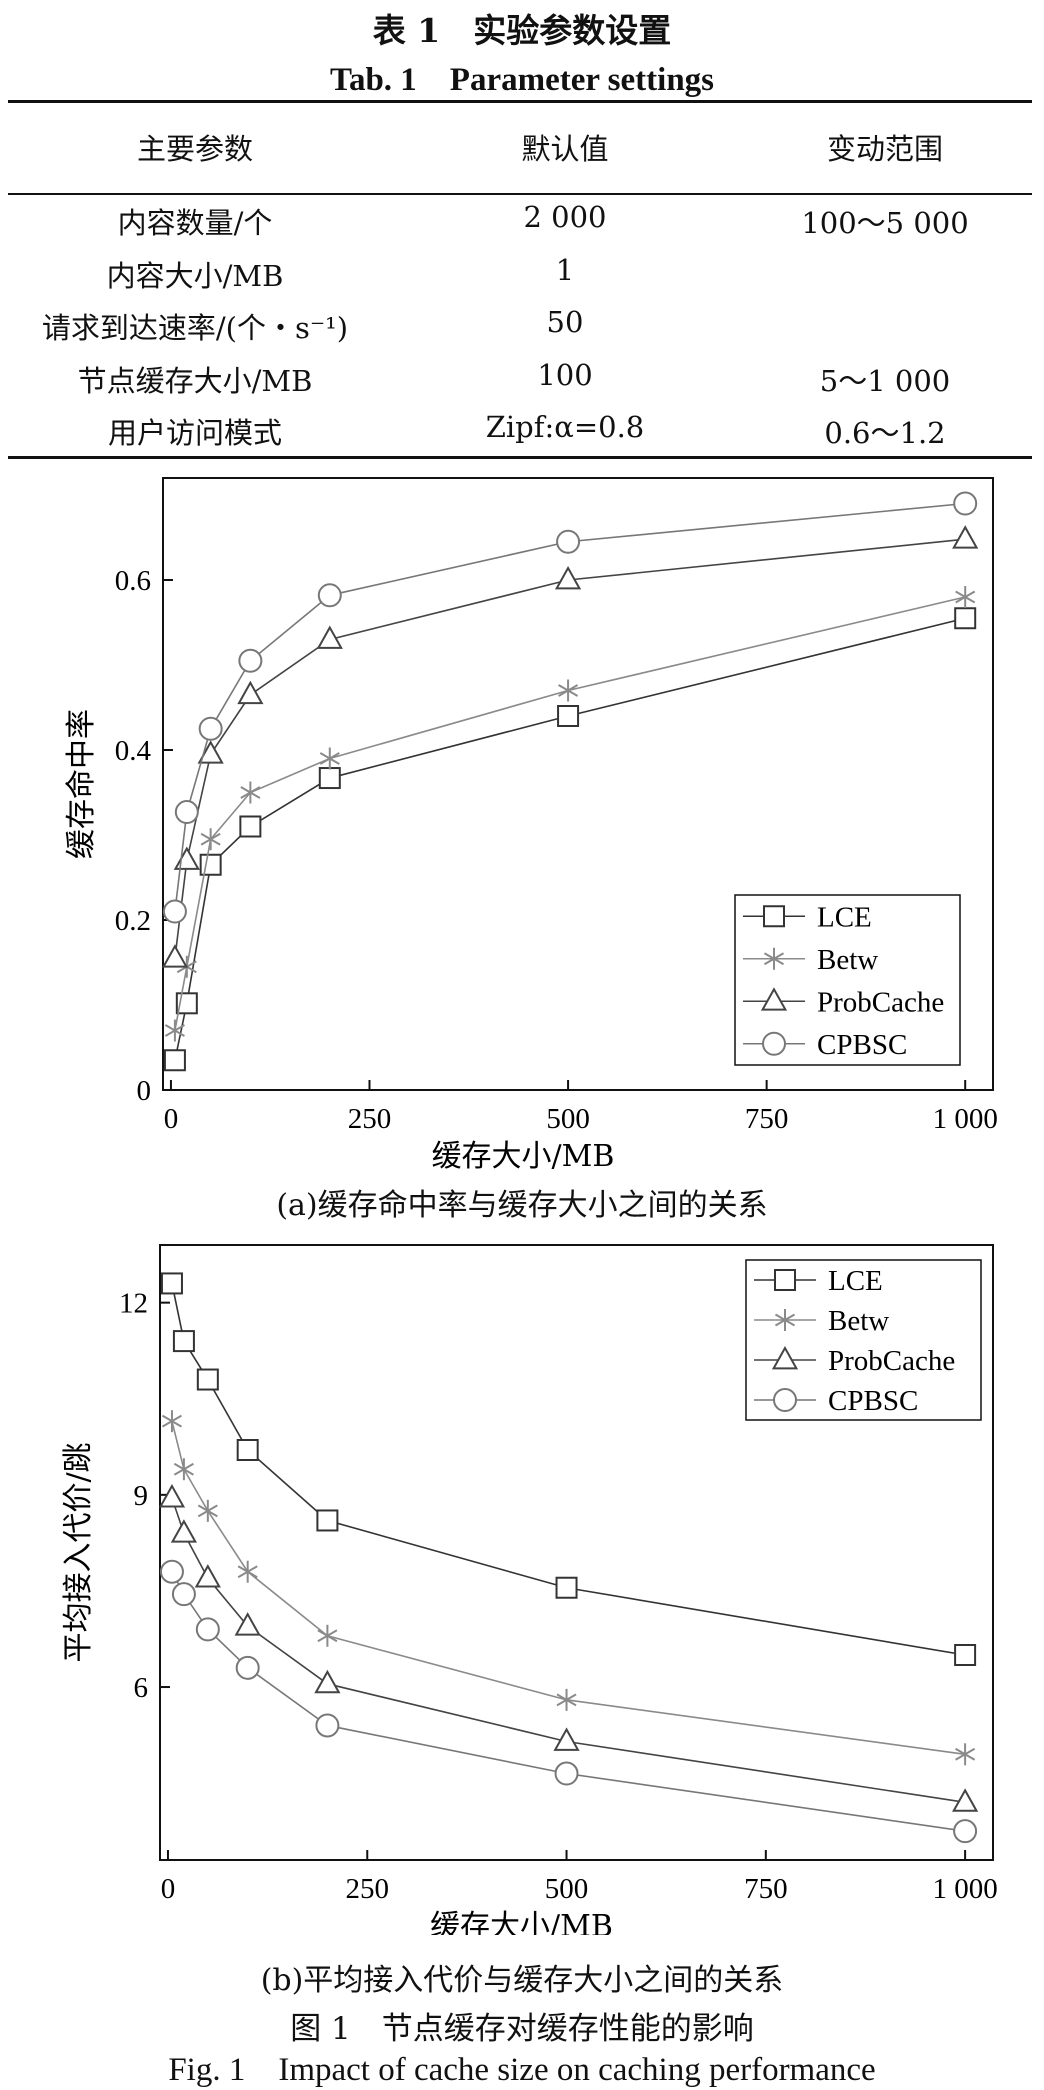 This screenshot has height=2090, width=1044. What do you see at coordinates (565, 427) in the screenshot?
I see `table-cell: Zipf:α=0.8` at bounding box center [565, 427].